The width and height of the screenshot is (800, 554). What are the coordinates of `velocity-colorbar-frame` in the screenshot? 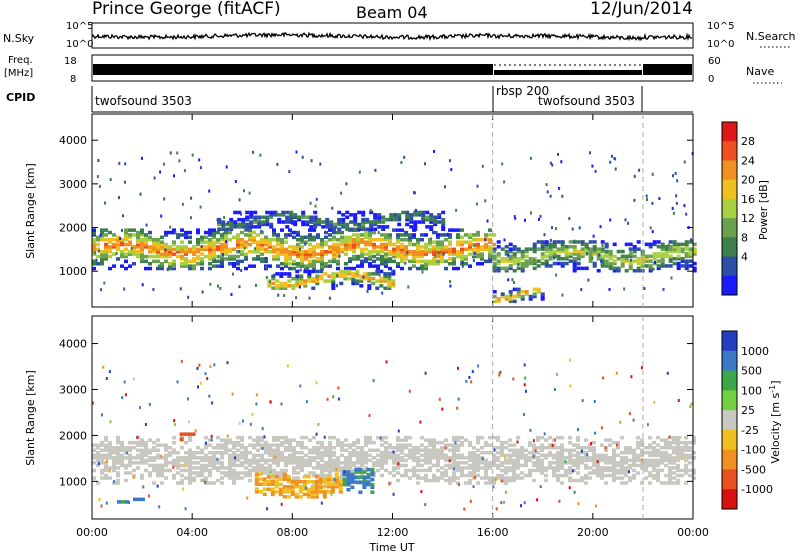 It's located at (729, 420).